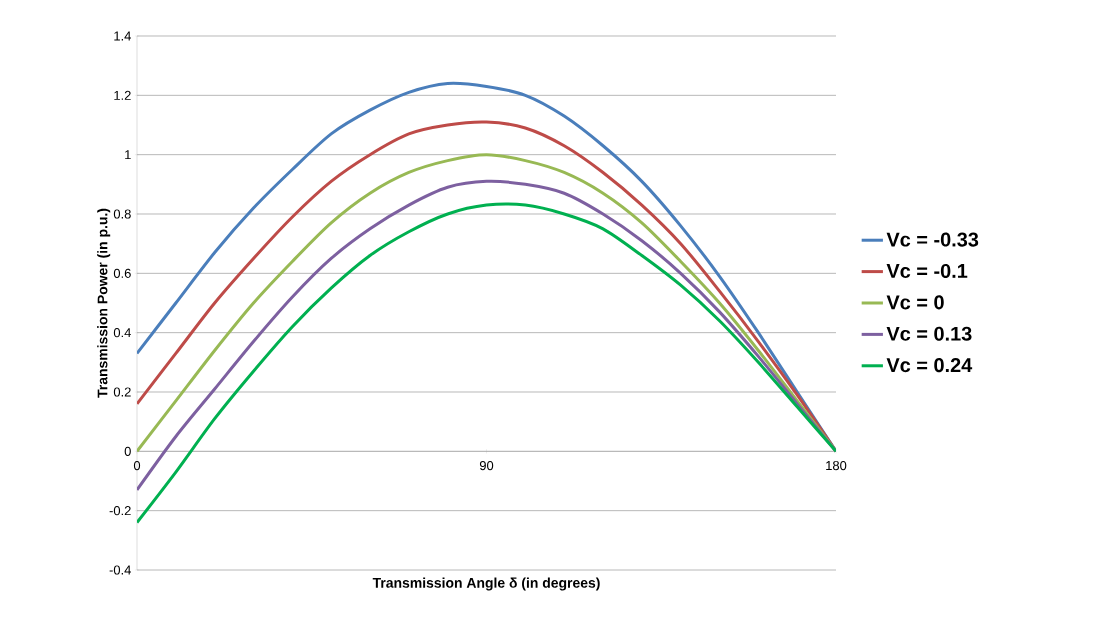  Describe the element at coordinates (836, 465) in the screenshot. I see `x-tick-label: 180` at that location.